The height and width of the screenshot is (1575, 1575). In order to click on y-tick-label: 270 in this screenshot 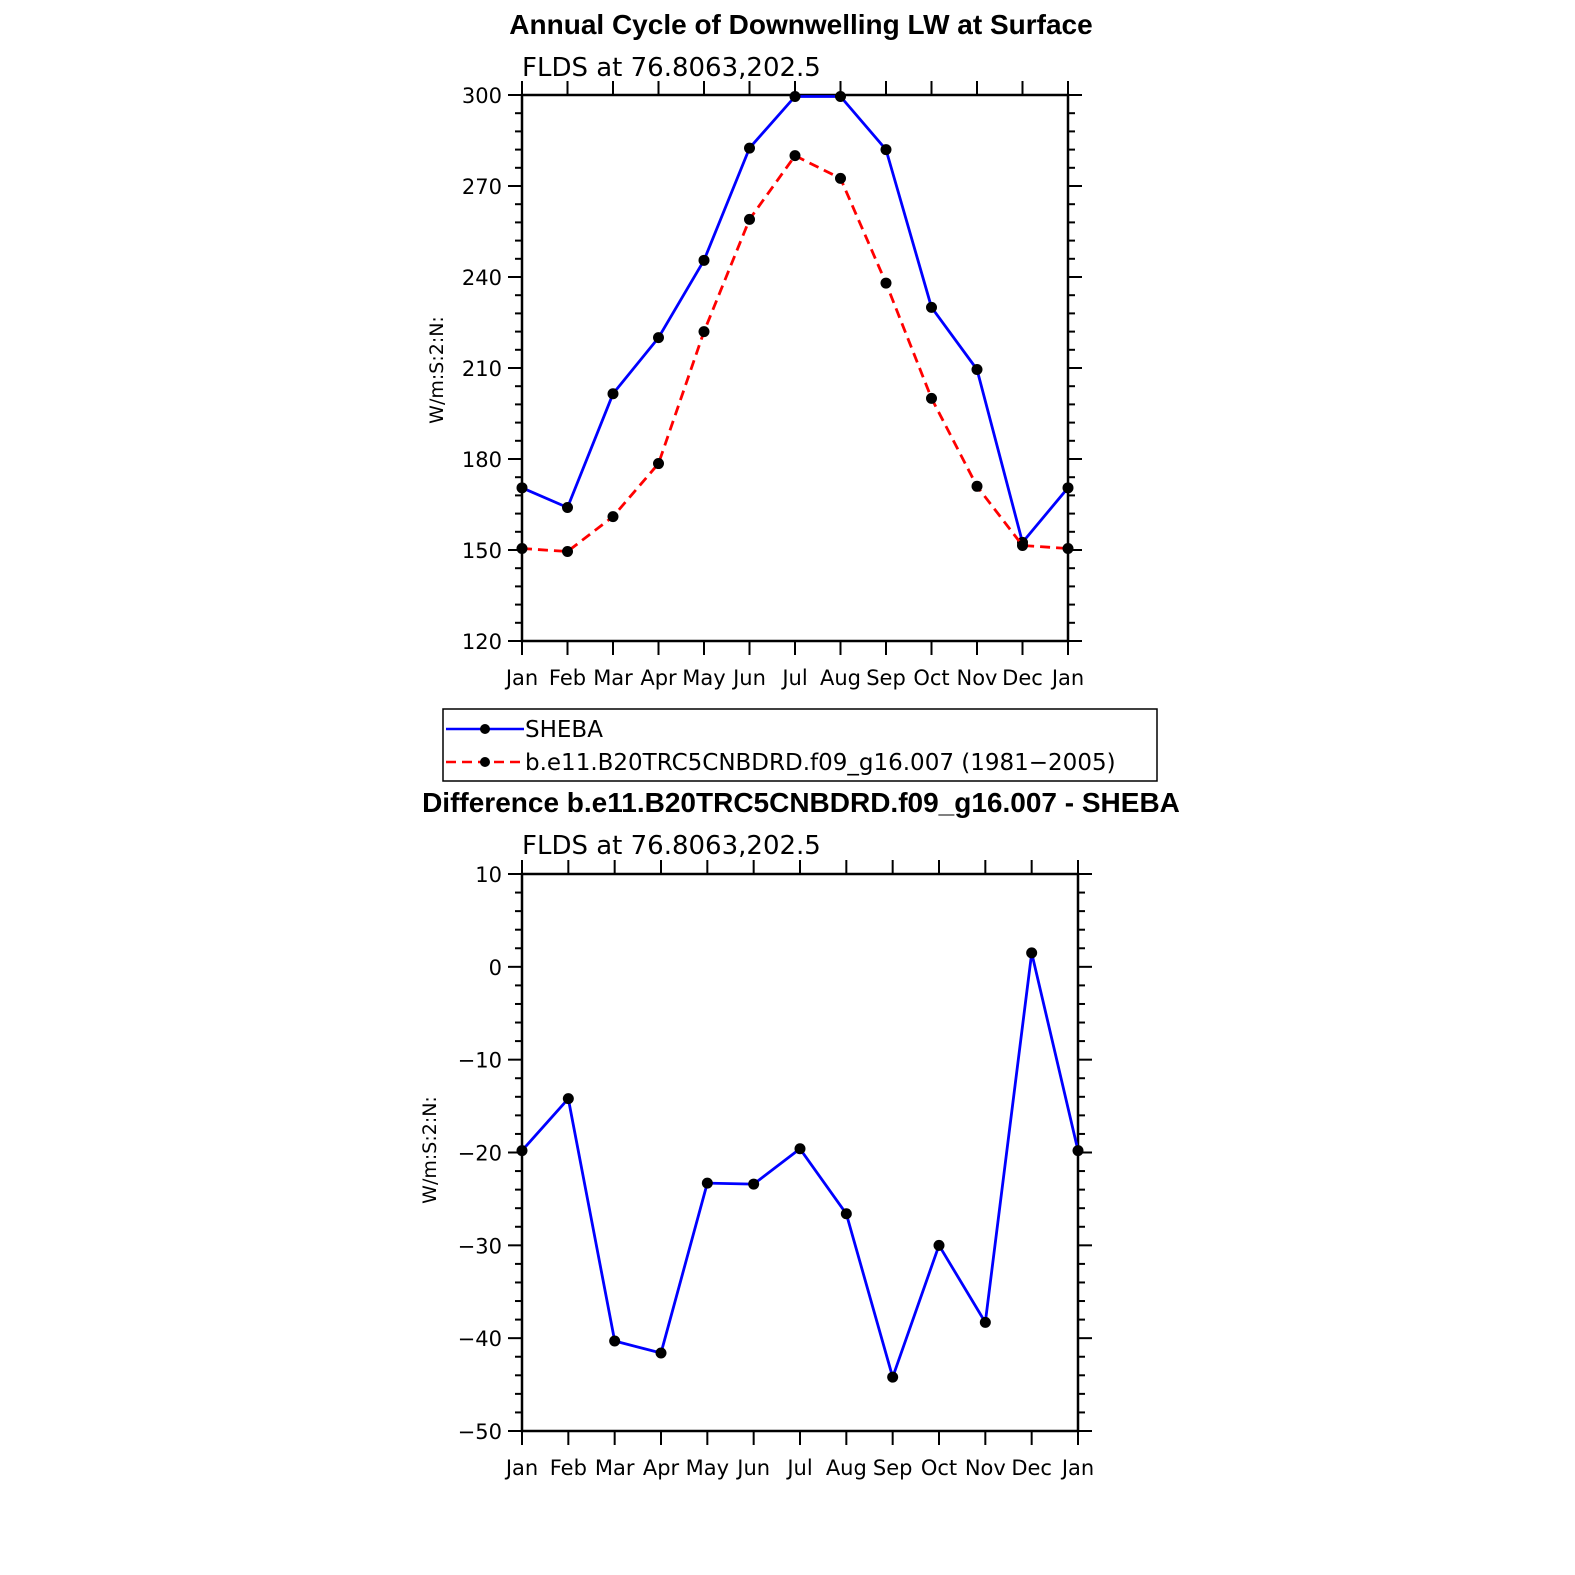, I will do `click(482, 187)`.